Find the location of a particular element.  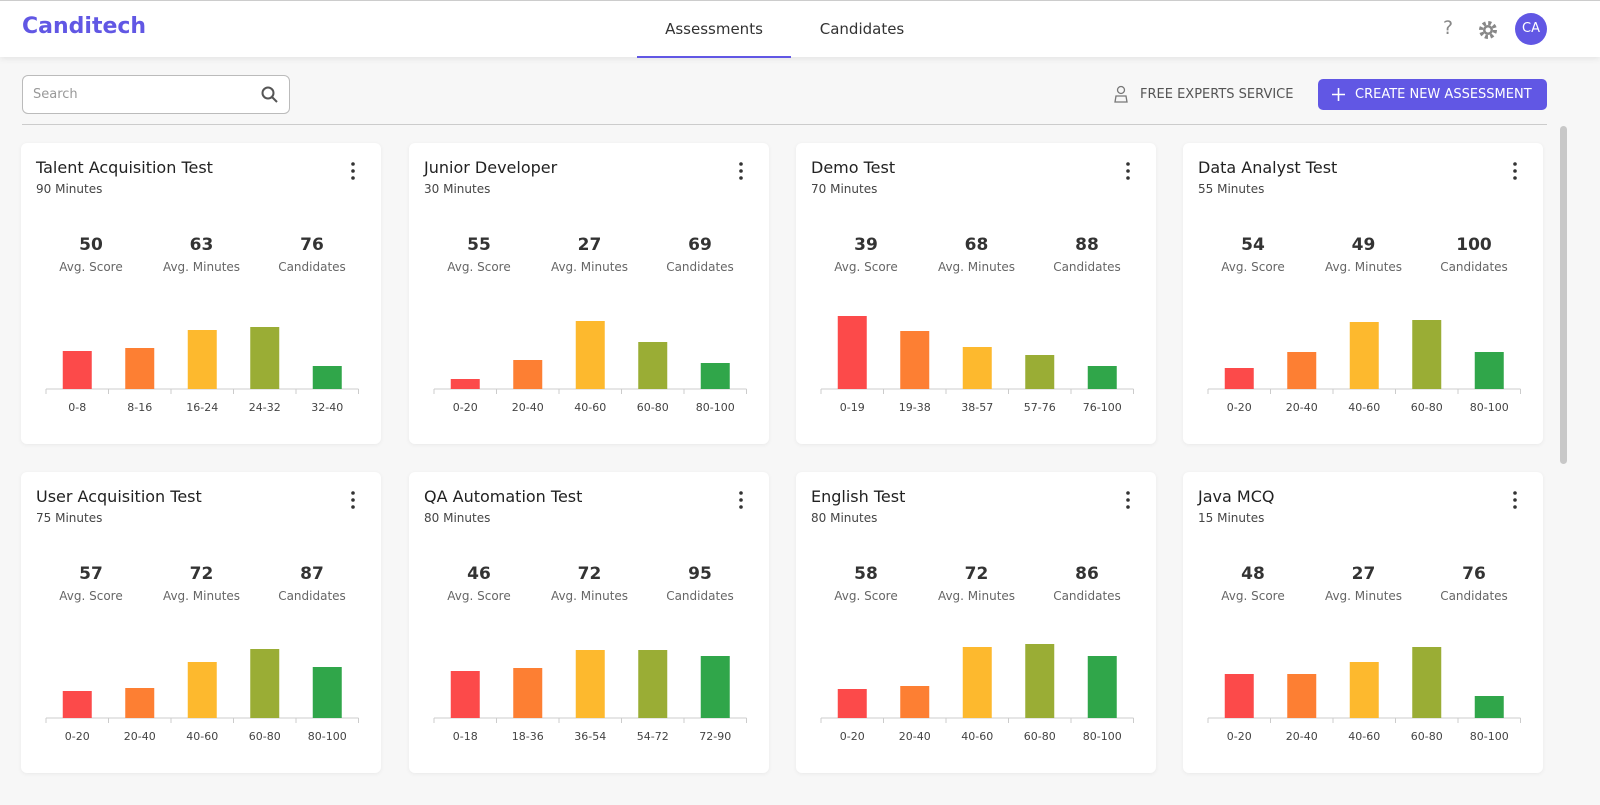

stat: 48 Avg. Score is located at coordinates (1253, 583).